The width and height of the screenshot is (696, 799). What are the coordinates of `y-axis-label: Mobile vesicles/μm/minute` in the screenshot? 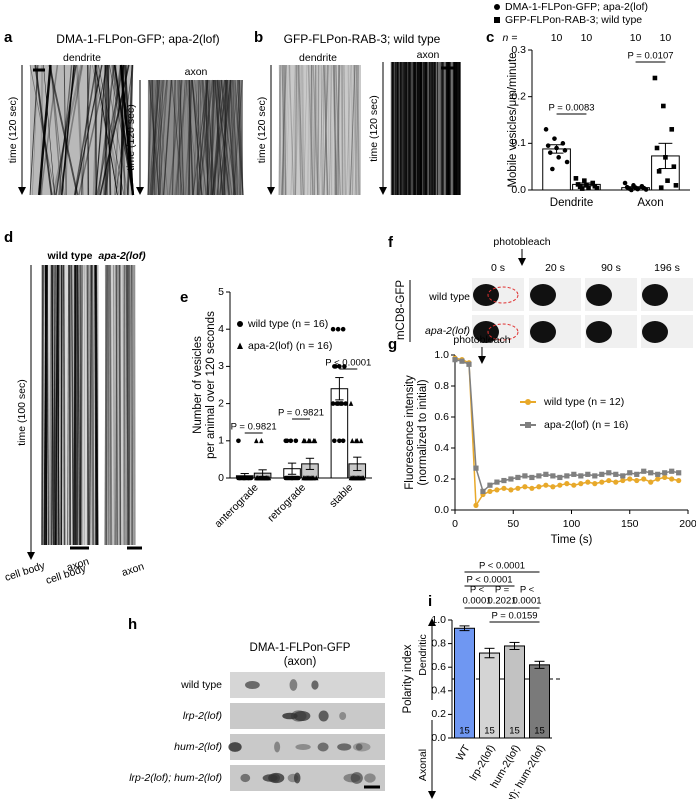 It's located at (513, 119).